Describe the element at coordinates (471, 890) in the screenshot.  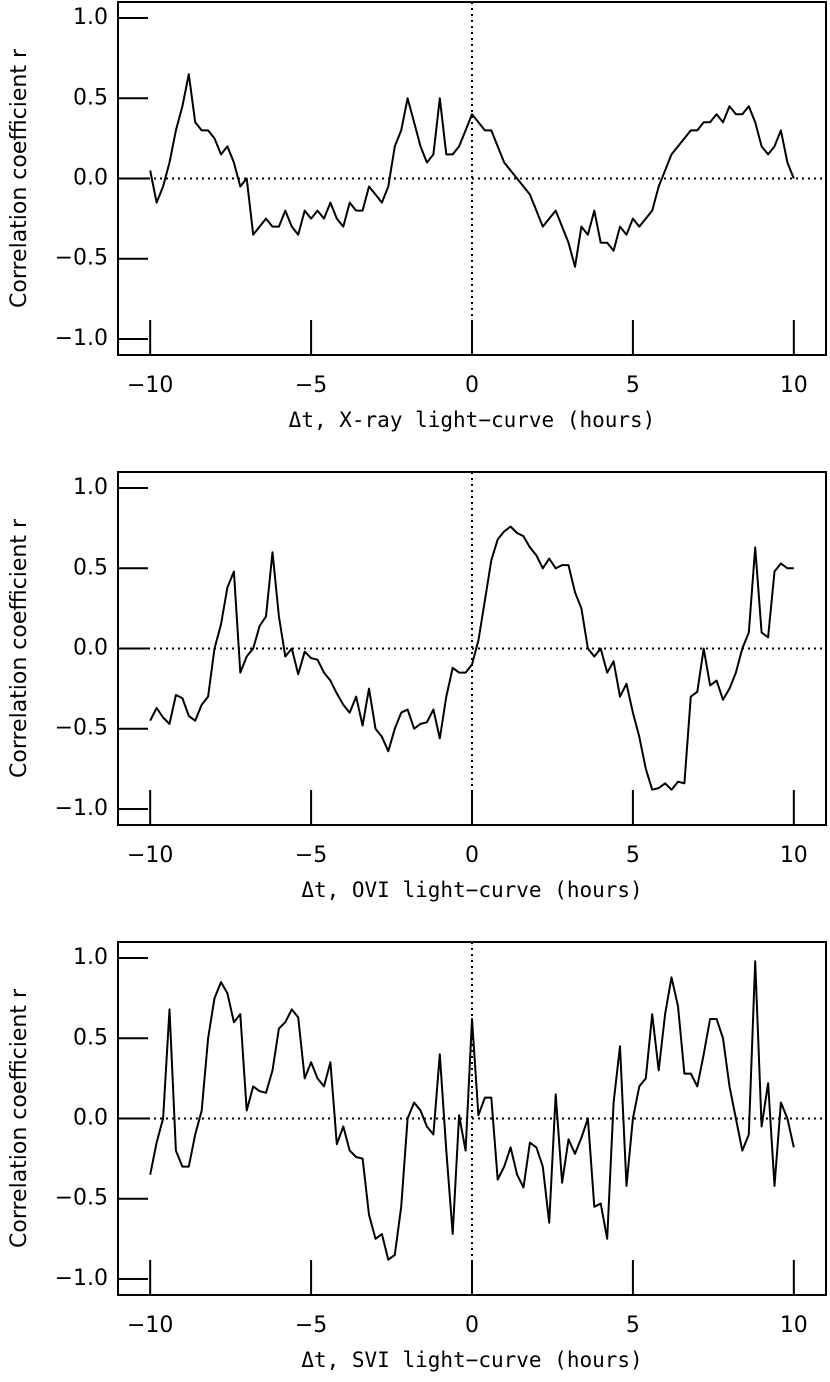
I see `x-axis-label: Δt, OVI light−curve (hours)` at that location.